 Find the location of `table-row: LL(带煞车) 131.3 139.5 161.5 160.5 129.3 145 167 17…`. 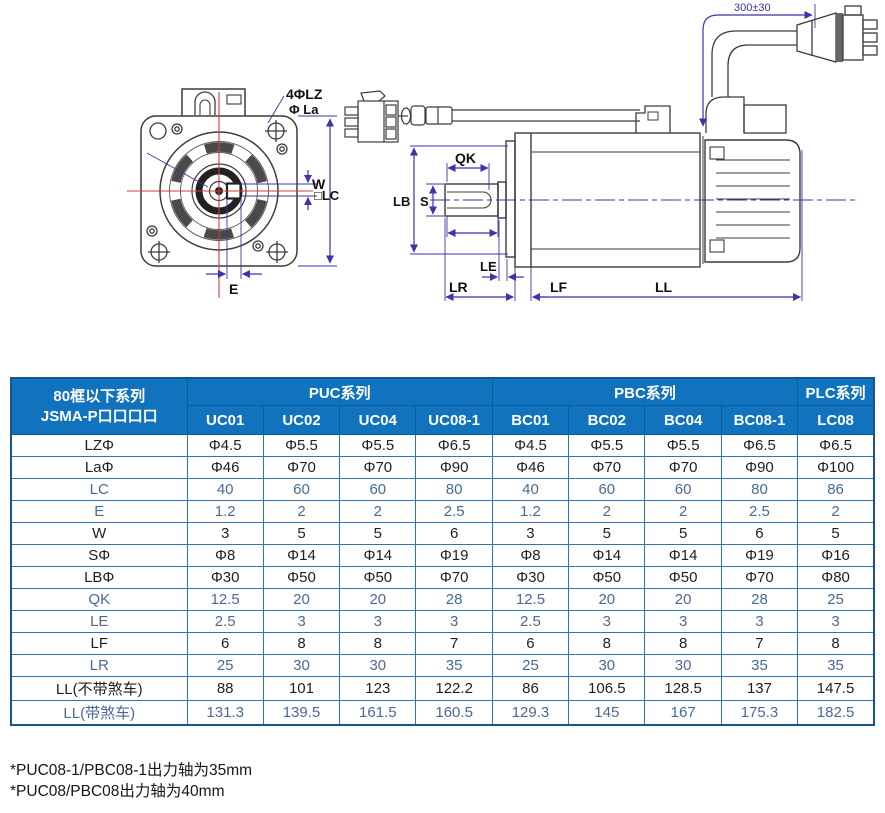

table-row: LL(带煞车) 131.3 139.5 161.5 160.5 129.3 145 167 17… is located at coordinates (442, 713).